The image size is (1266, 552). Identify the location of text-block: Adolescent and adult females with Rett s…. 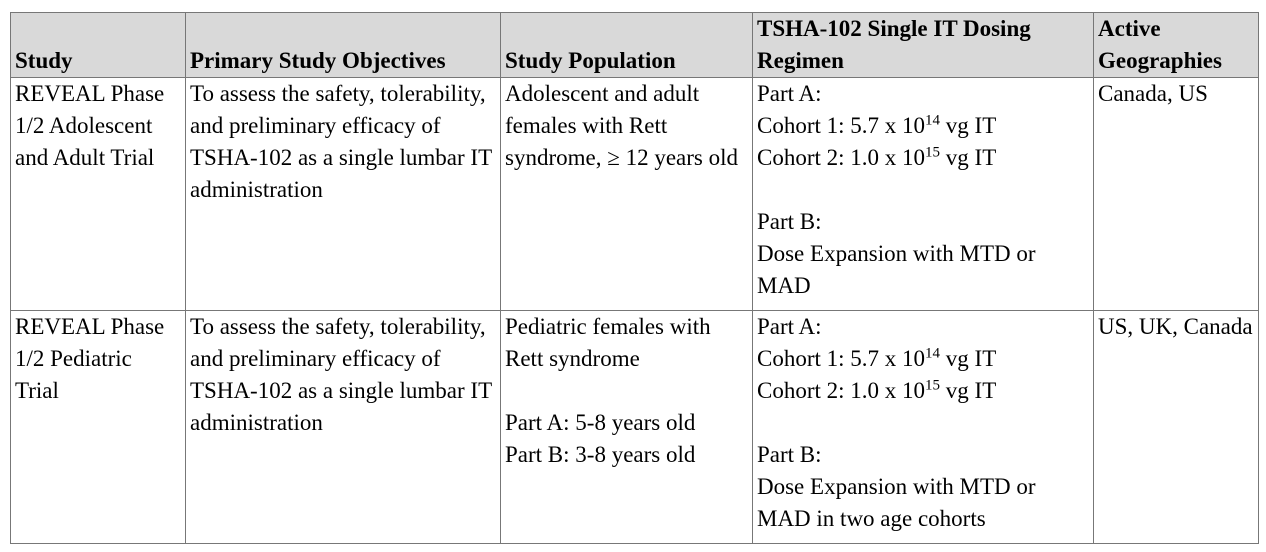
(626, 126).